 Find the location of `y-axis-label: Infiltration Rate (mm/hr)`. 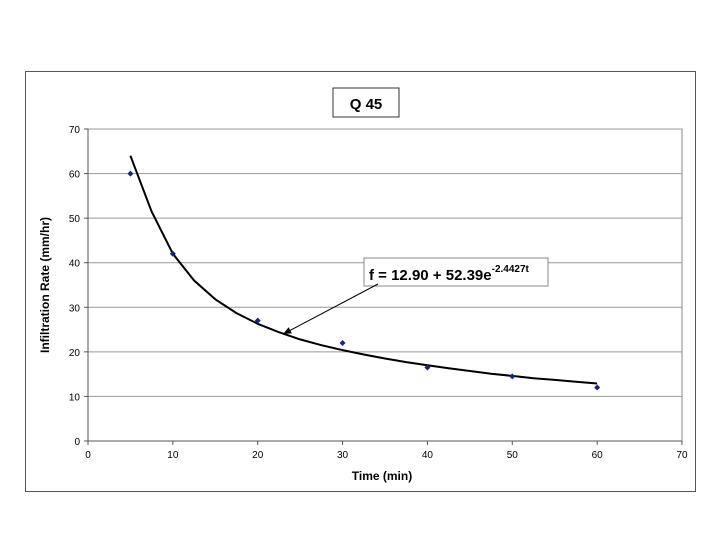

y-axis-label: Infiltration Rate (mm/hr) is located at coordinates (45, 285).